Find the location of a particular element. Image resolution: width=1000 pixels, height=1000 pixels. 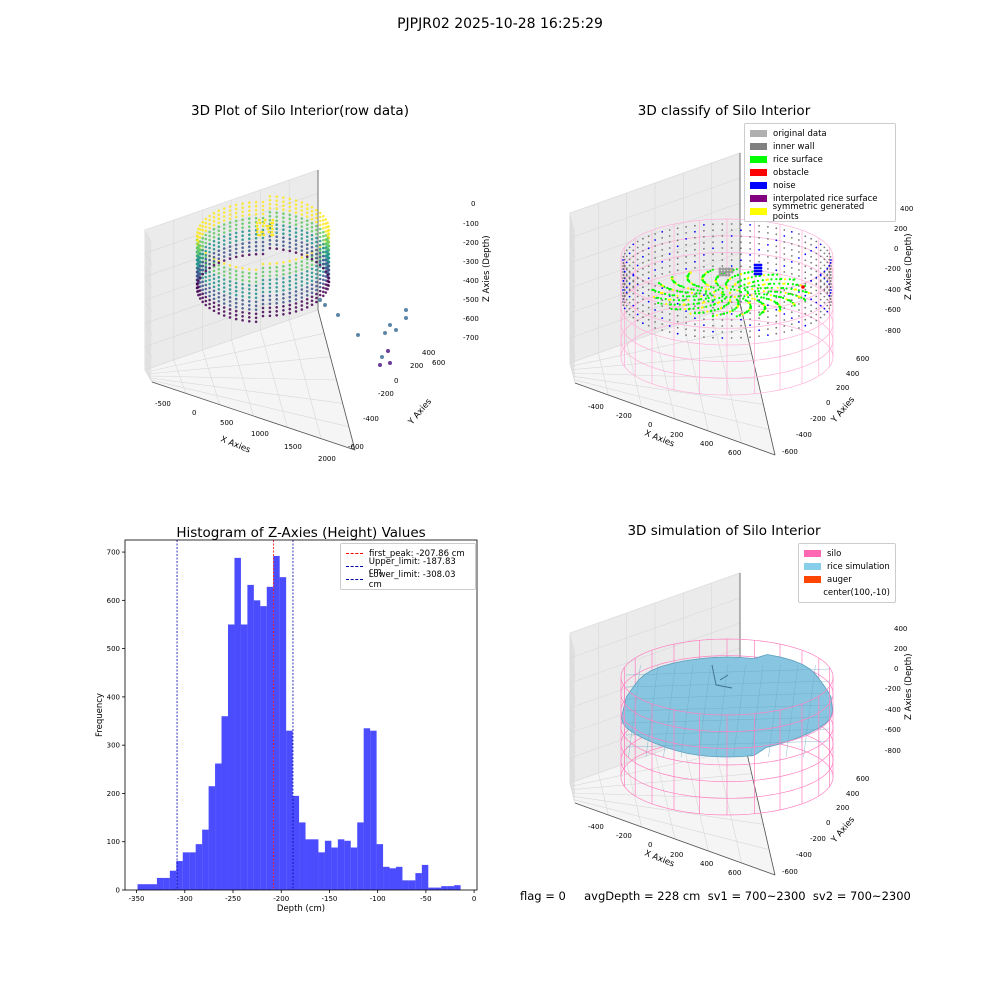

panel1-zlabel: Z Axies (Depth) is located at coordinates (487, 268).